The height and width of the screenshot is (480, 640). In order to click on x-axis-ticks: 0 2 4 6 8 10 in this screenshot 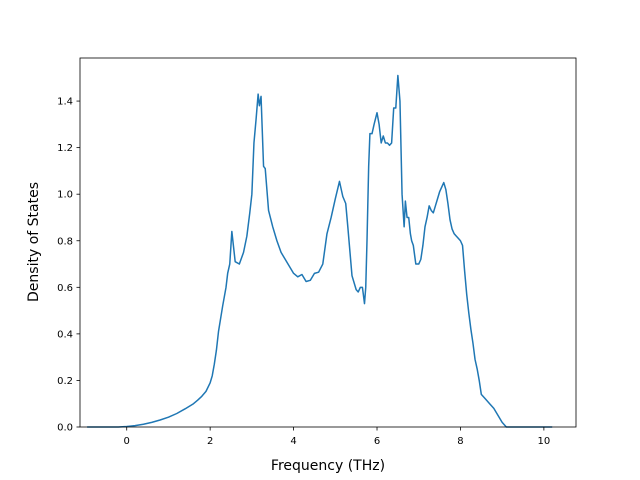, I will do `click(337, 437)`.